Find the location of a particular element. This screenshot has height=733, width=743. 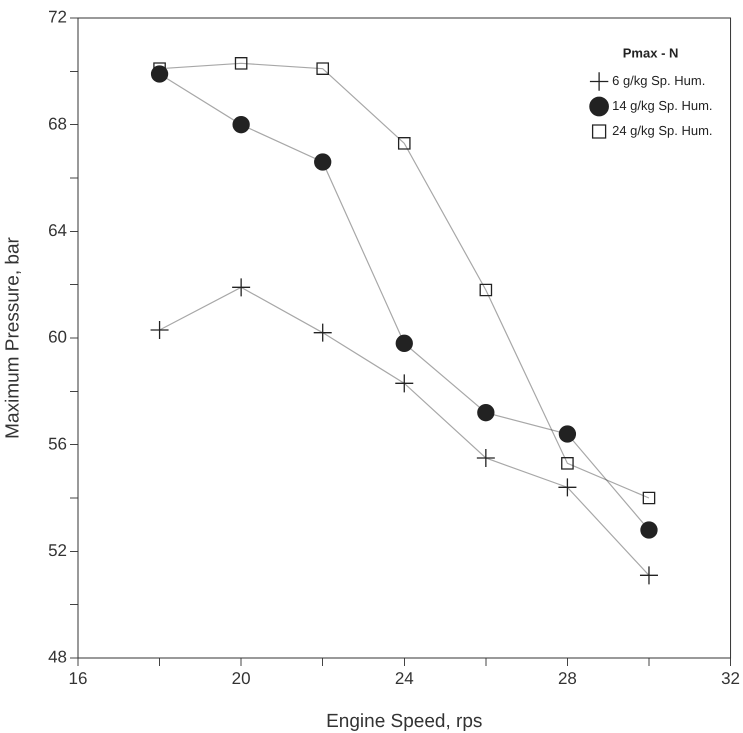

x-tick-label: 32 is located at coordinates (730, 678).